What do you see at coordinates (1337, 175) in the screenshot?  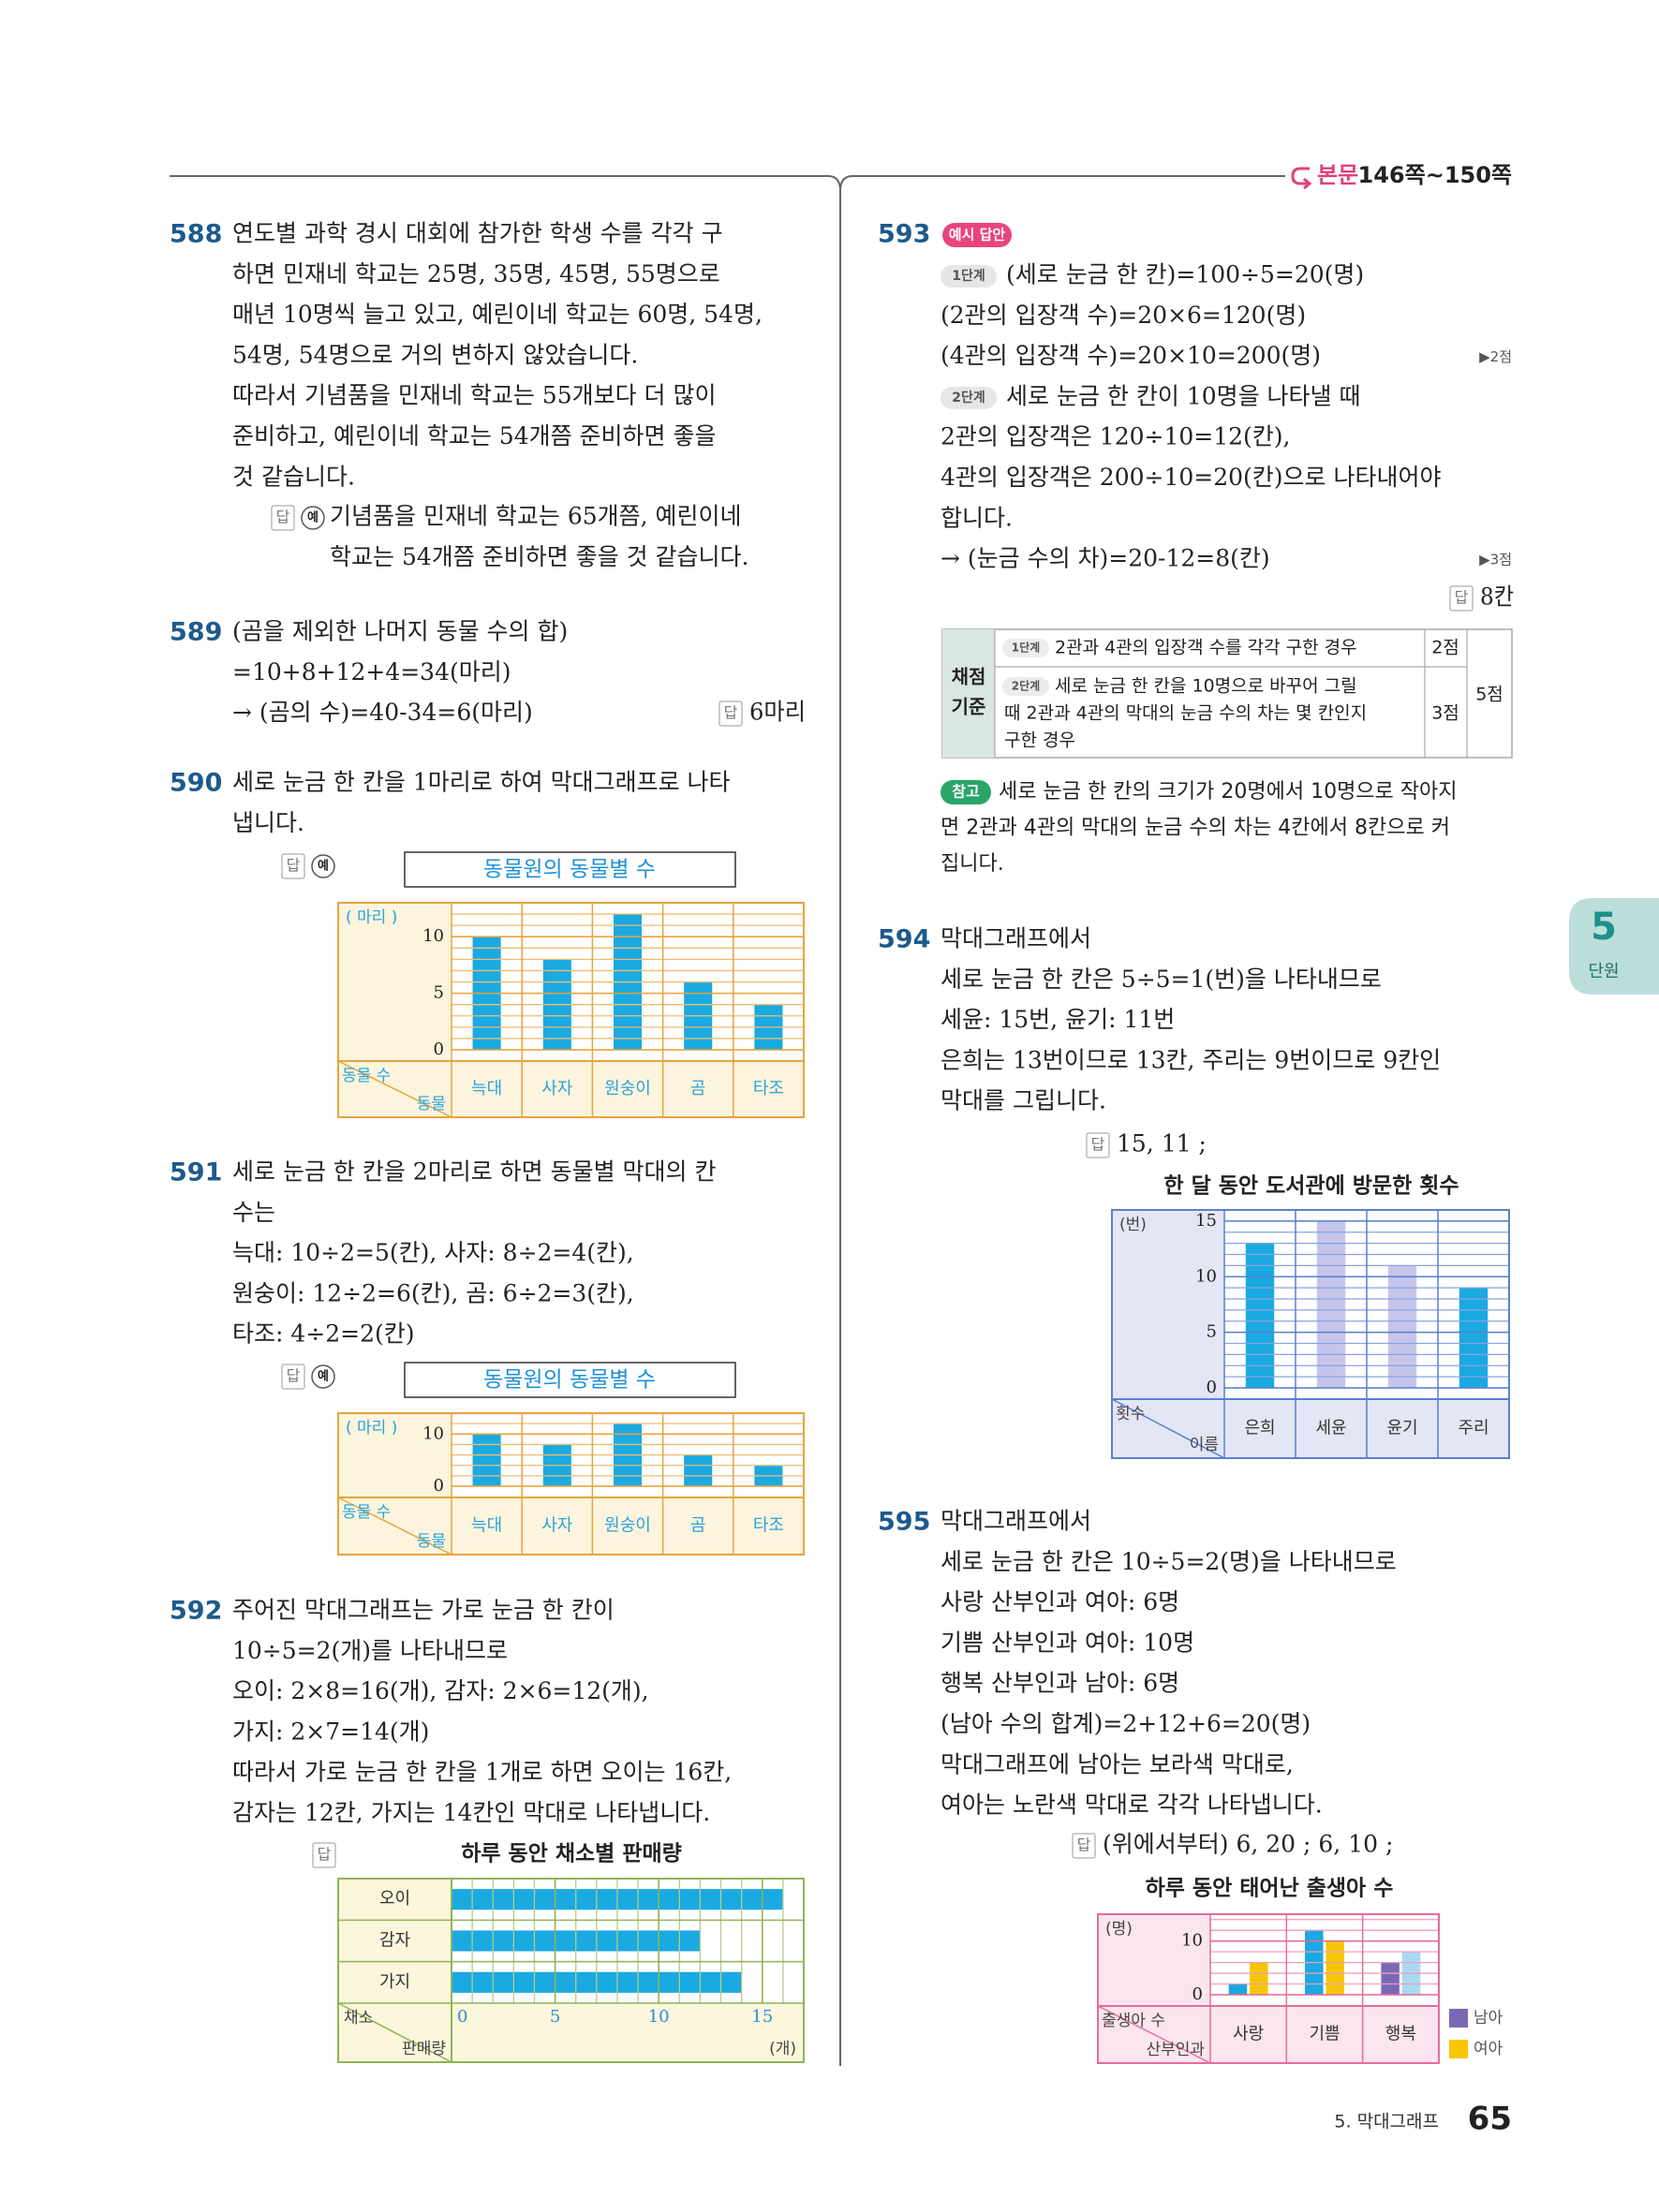 I see `header-label: 본문` at bounding box center [1337, 175].